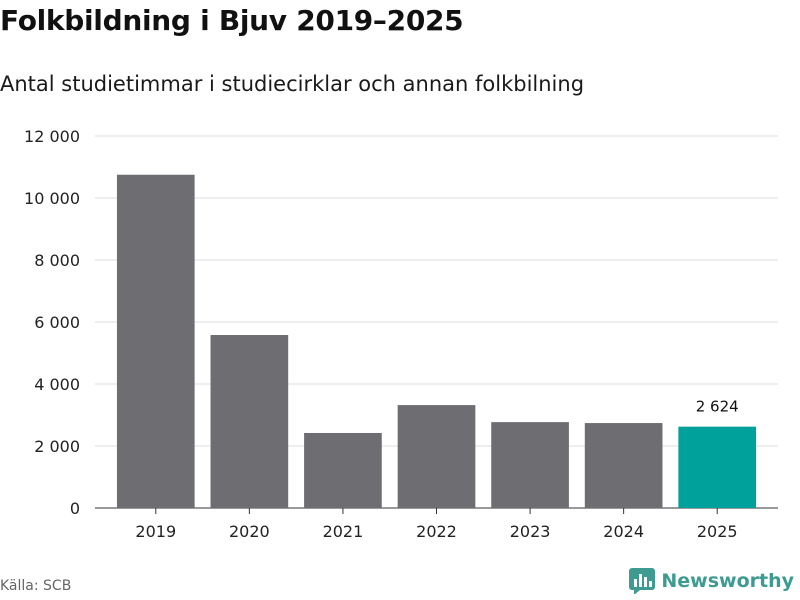 This screenshot has width=800, height=600. What do you see at coordinates (642, 581) in the screenshot?
I see `bar-chart-icon` at bounding box center [642, 581].